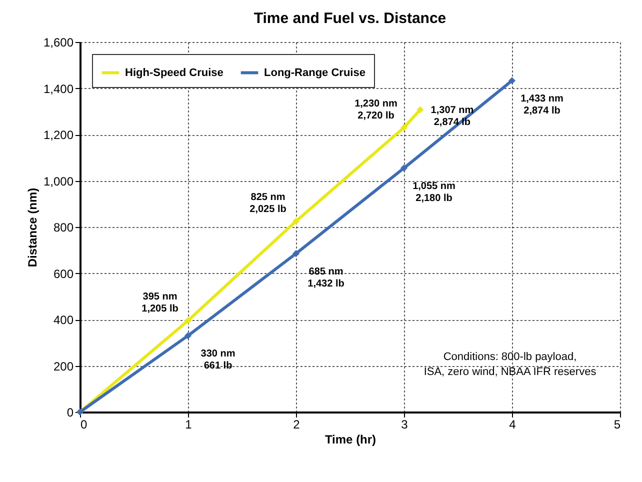 The width and height of the screenshot is (642, 482). Describe the element at coordinates (63, 366) in the screenshot. I see `y-tick-label: 200` at that location.